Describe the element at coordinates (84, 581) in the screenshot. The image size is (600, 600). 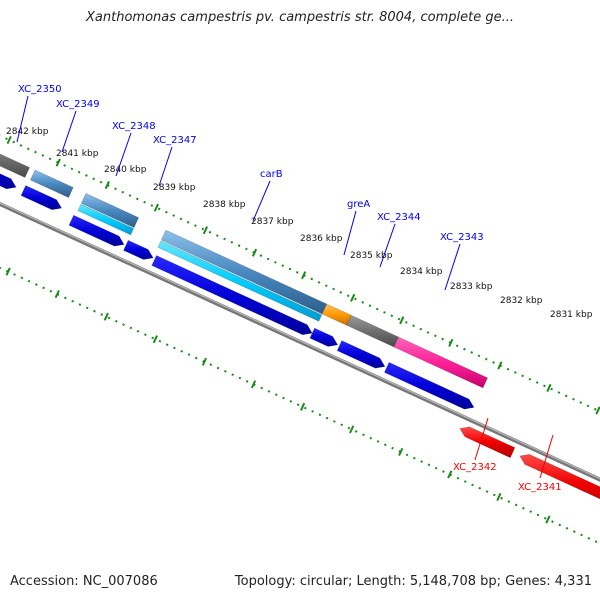
I see `accession-label: Accession: NC_007086` at that location.